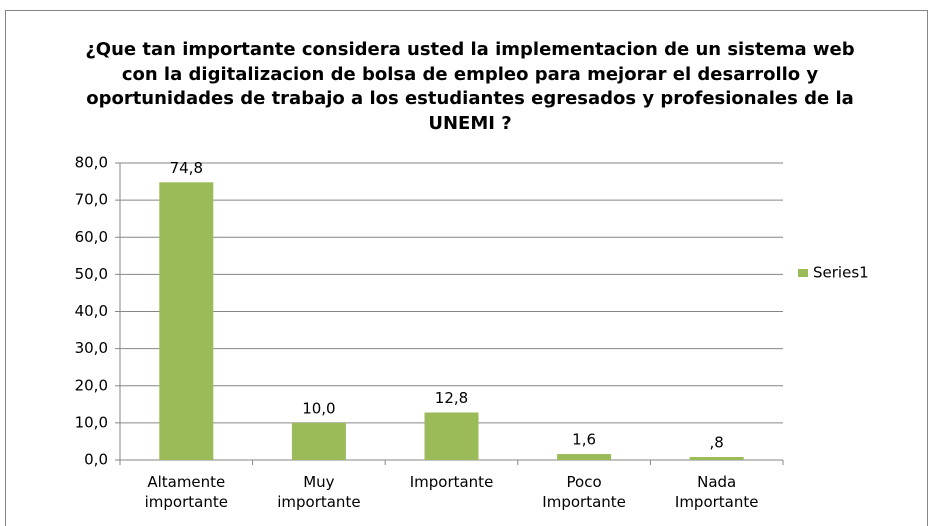 This screenshot has width=933, height=526. What do you see at coordinates (91, 422) in the screenshot?
I see `y-tick-label: 10,0` at bounding box center [91, 422].